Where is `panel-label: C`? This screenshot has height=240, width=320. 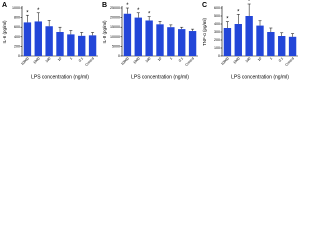
panel-label: C is located at coordinates (204, 5).